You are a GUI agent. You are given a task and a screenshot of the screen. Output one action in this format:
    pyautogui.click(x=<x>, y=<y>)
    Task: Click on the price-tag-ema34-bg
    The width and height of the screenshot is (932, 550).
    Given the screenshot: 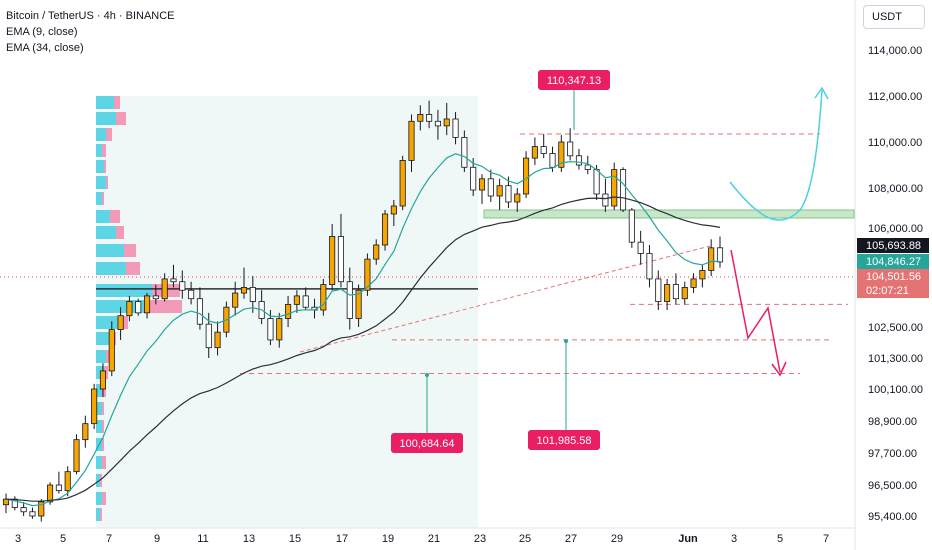 What is the action you would take?
    pyautogui.click(x=893, y=276)
    